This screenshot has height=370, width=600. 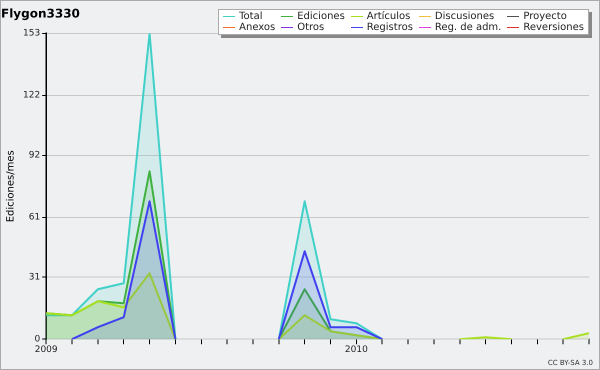 What do you see at coordinates (40, 13) in the screenshot?
I see `chart-title: Flygon3330` at bounding box center [40, 13].